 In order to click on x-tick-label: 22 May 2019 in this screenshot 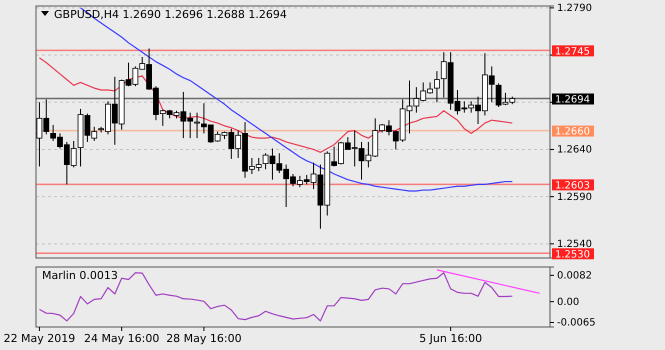, I will do `click(40, 338)`.